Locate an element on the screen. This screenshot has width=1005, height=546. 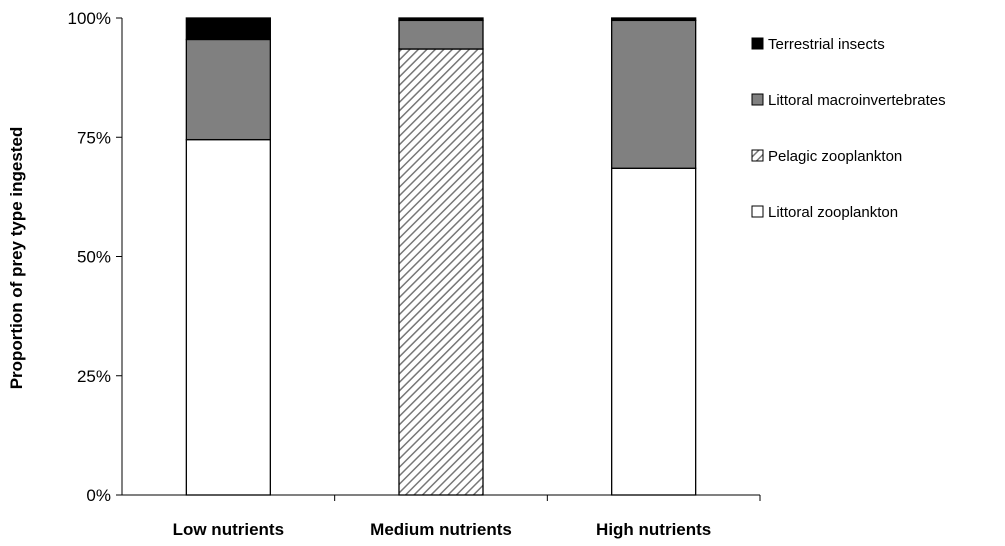
legend-label: Littoral macroinvertebrates is located at coordinates (857, 100).